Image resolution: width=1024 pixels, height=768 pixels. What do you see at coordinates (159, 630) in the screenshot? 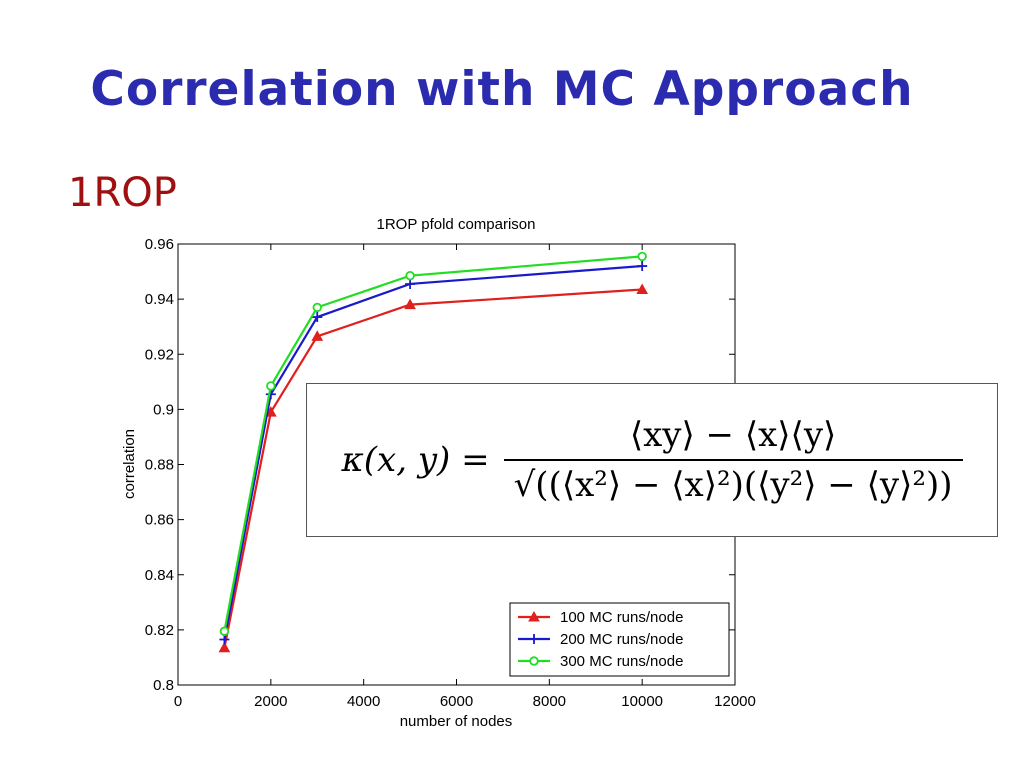
I see `y-tick-label: 0.82` at bounding box center [159, 630].